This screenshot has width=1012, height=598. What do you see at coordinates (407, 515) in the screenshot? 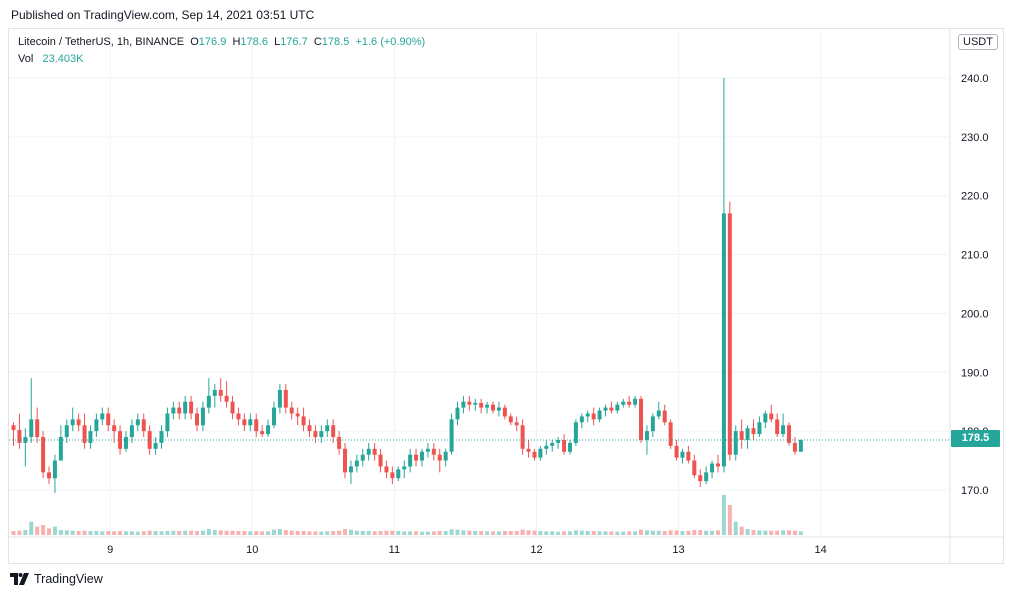
I see `volume-bars` at bounding box center [407, 515].